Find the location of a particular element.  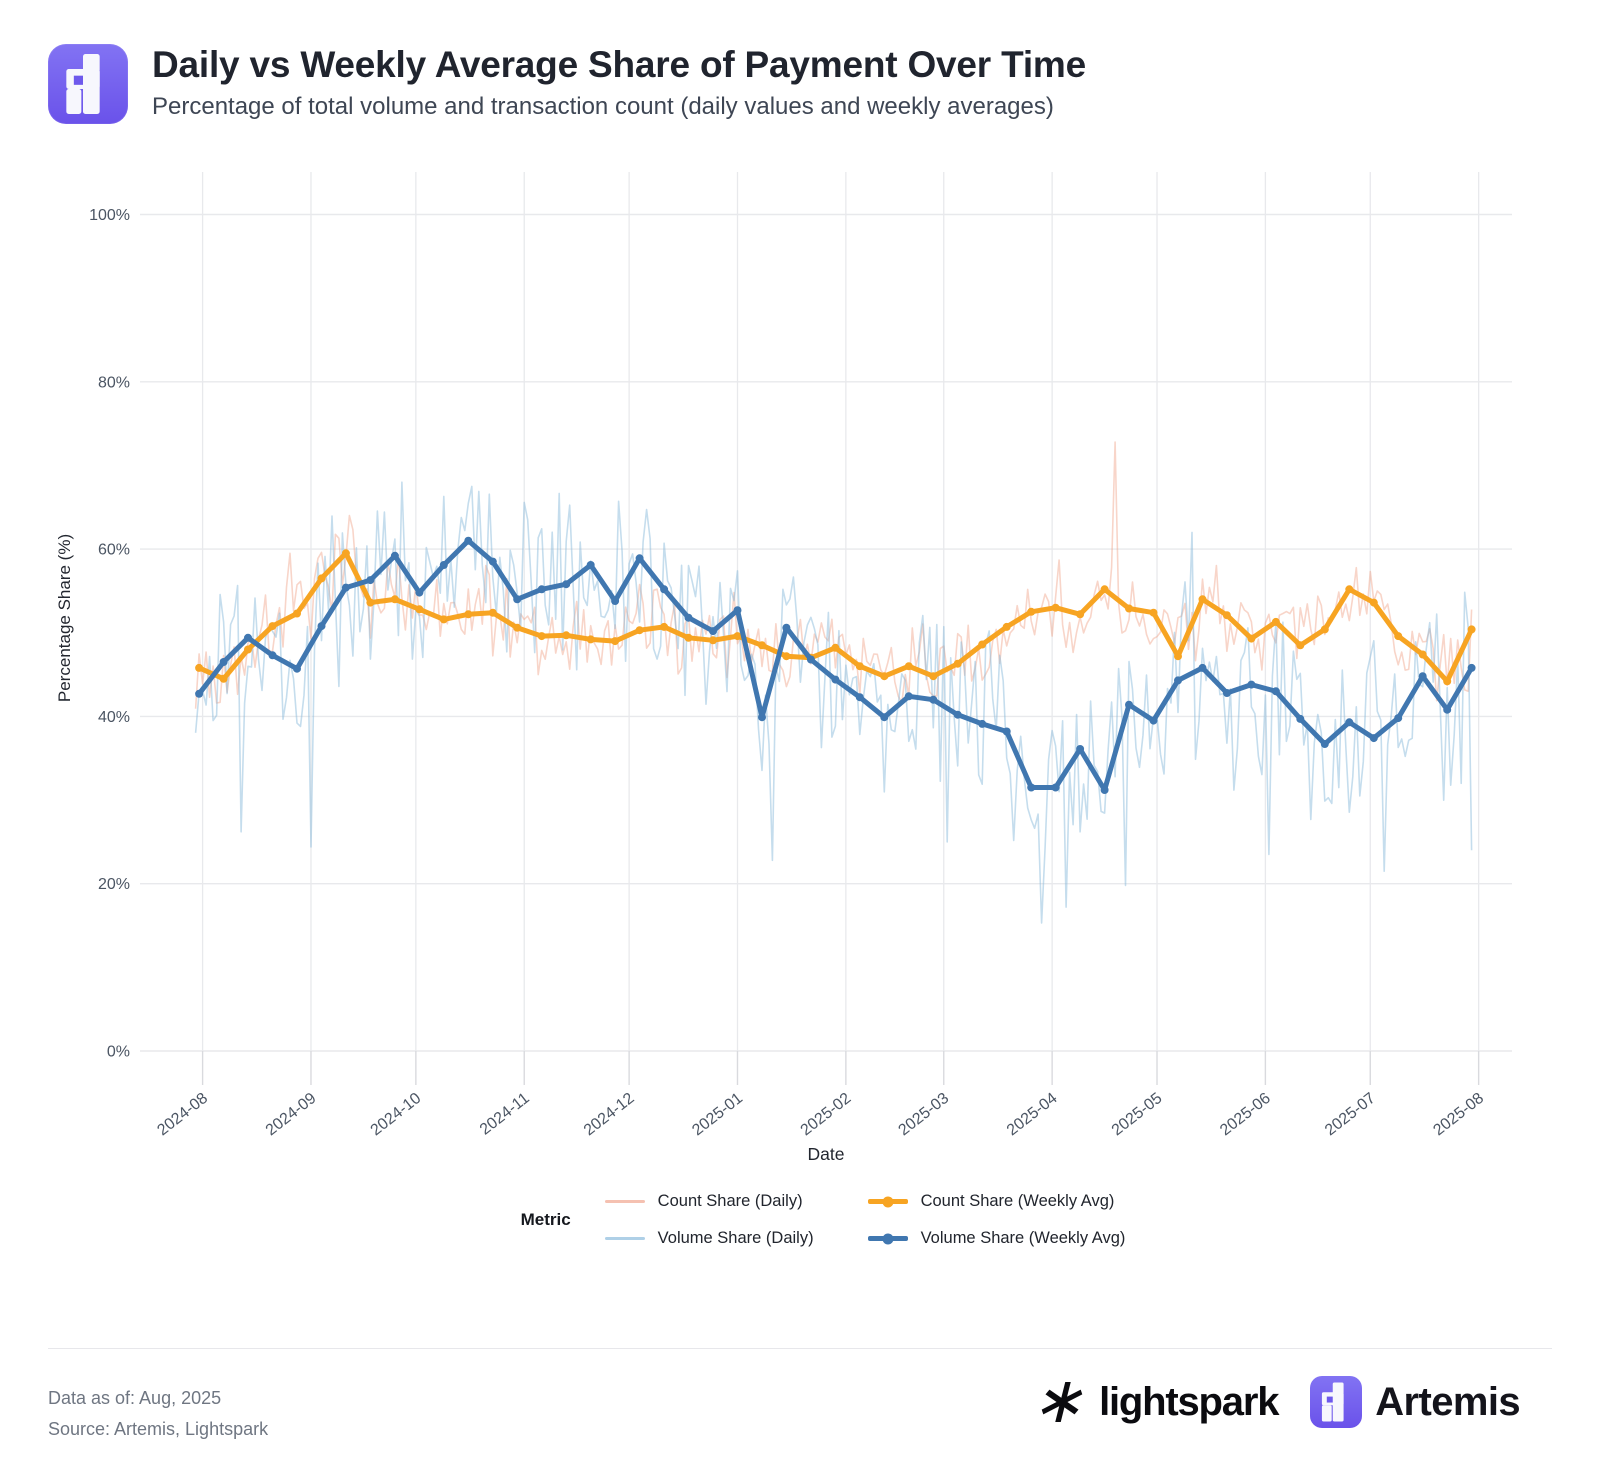

legend-item-count-daily: Count Share (Daily) is located at coordinates (709, 1201).